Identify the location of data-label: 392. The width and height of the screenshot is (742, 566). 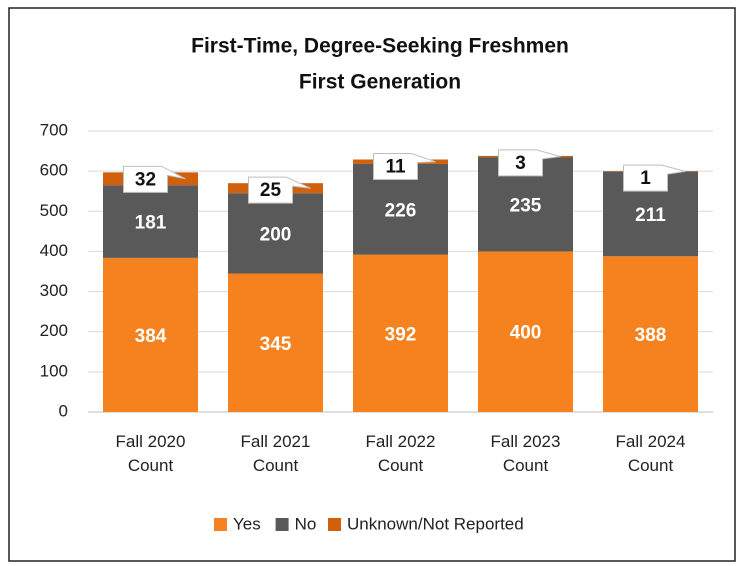
(401, 334).